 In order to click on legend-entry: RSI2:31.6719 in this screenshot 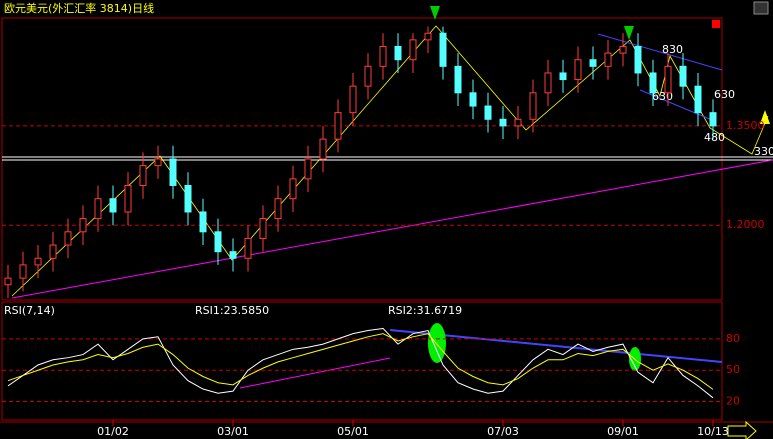, I will do `click(425, 310)`.